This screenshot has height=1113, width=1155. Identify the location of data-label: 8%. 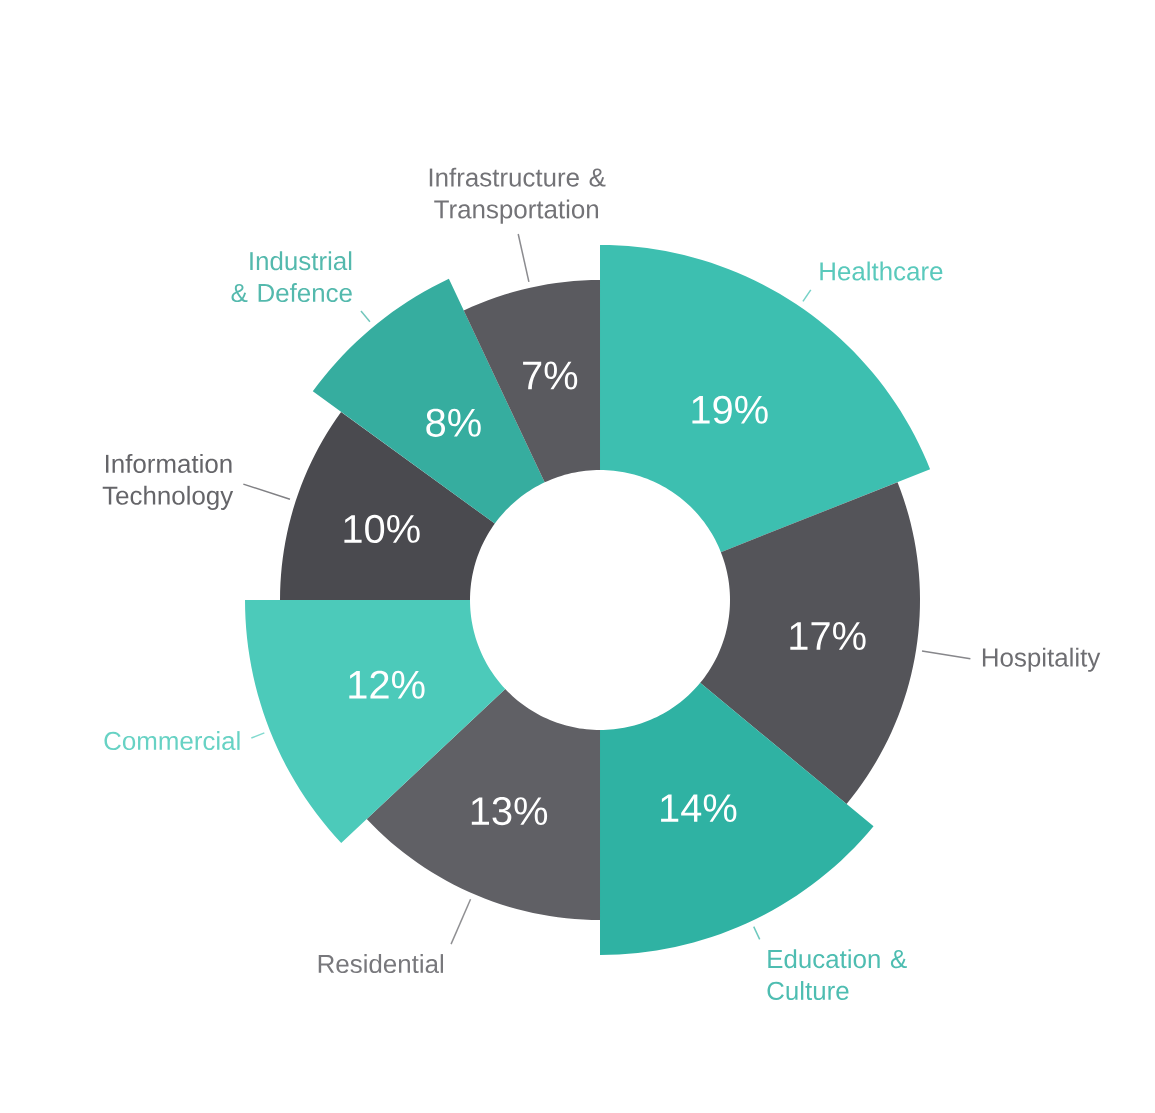
(453, 422).